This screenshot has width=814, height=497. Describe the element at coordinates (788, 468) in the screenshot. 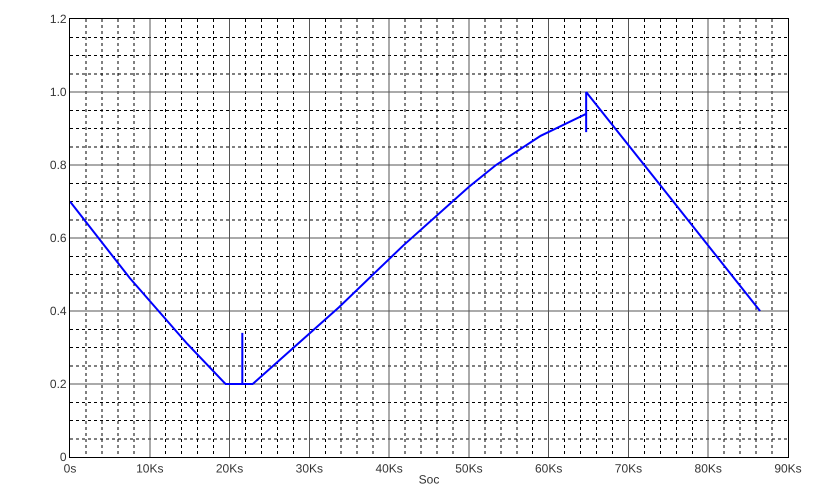

I see `x-tick-label: 90Ks` at that location.